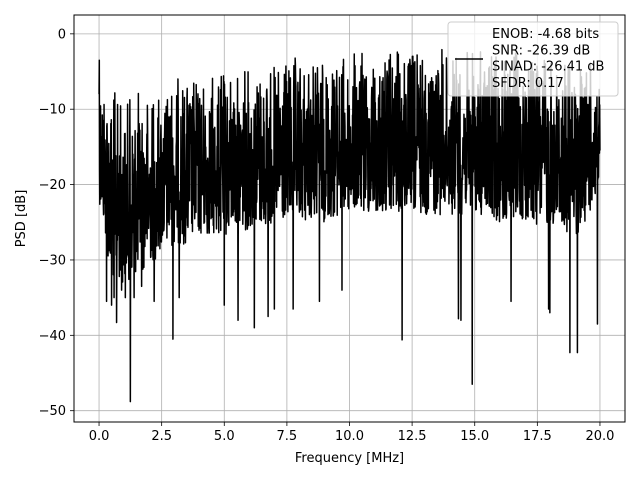  I want to click on x-tick-label: 0.0, so click(99, 436).